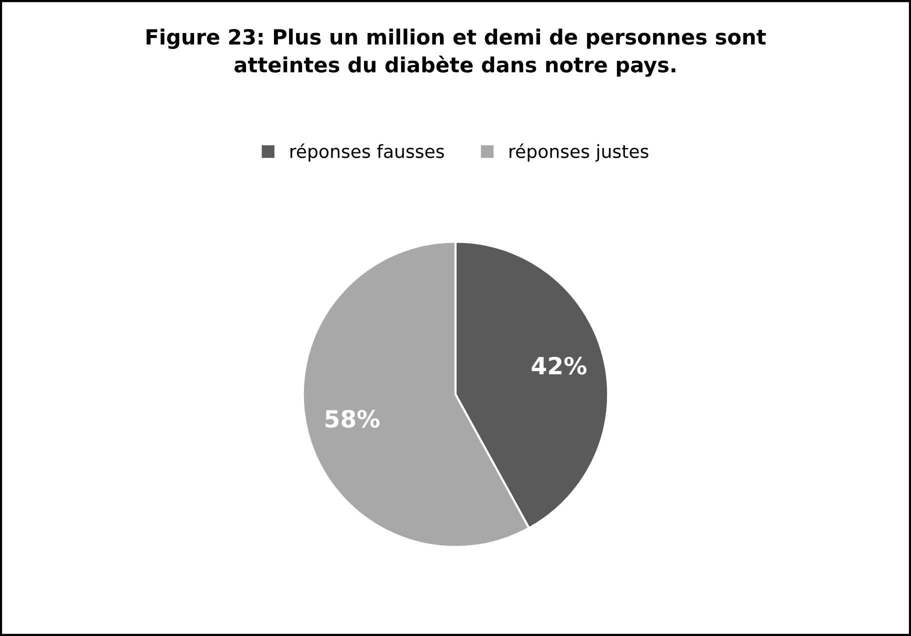 This screenshot has width=911, height=636. What do you see at coordinates (367, 152) in the screenshot?
I see `legend-label: réponses fausses` at bounding box center [367, 152].